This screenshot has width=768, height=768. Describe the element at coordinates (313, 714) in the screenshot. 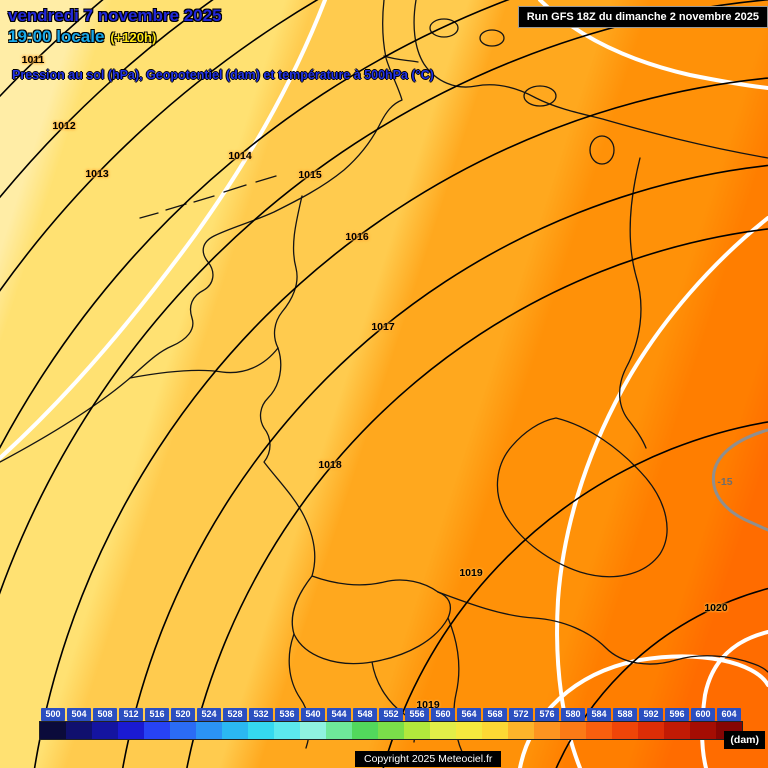

I see `scale-value: 540` at that location.